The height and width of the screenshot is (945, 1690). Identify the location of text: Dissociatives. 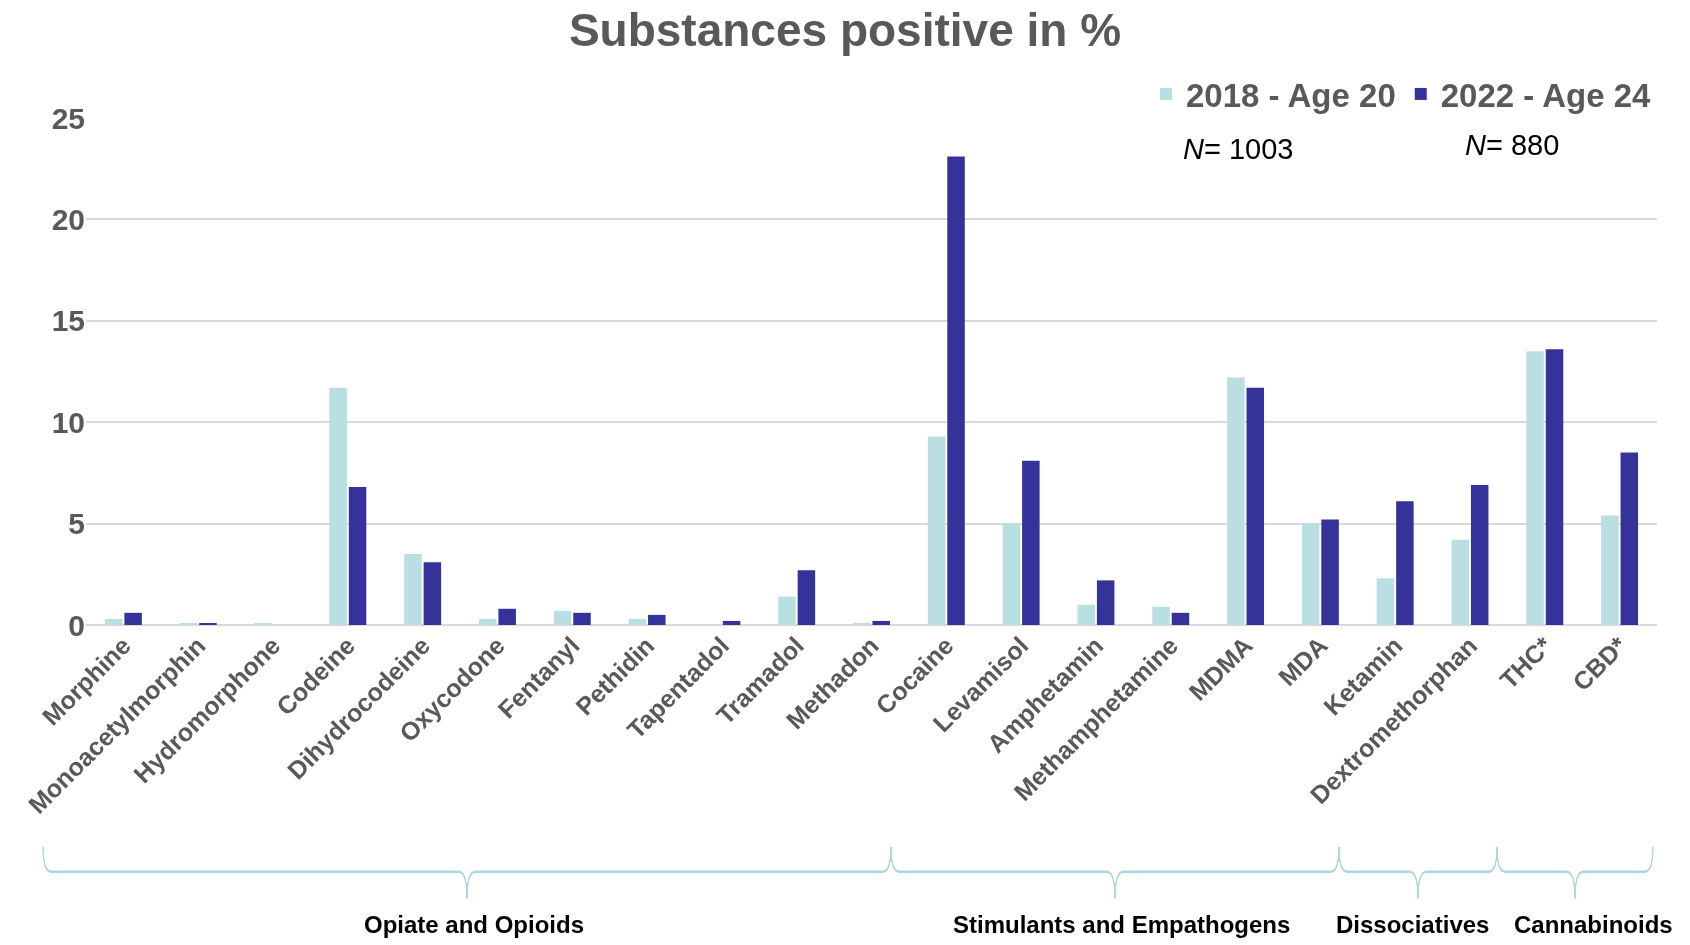
(1413, 924).